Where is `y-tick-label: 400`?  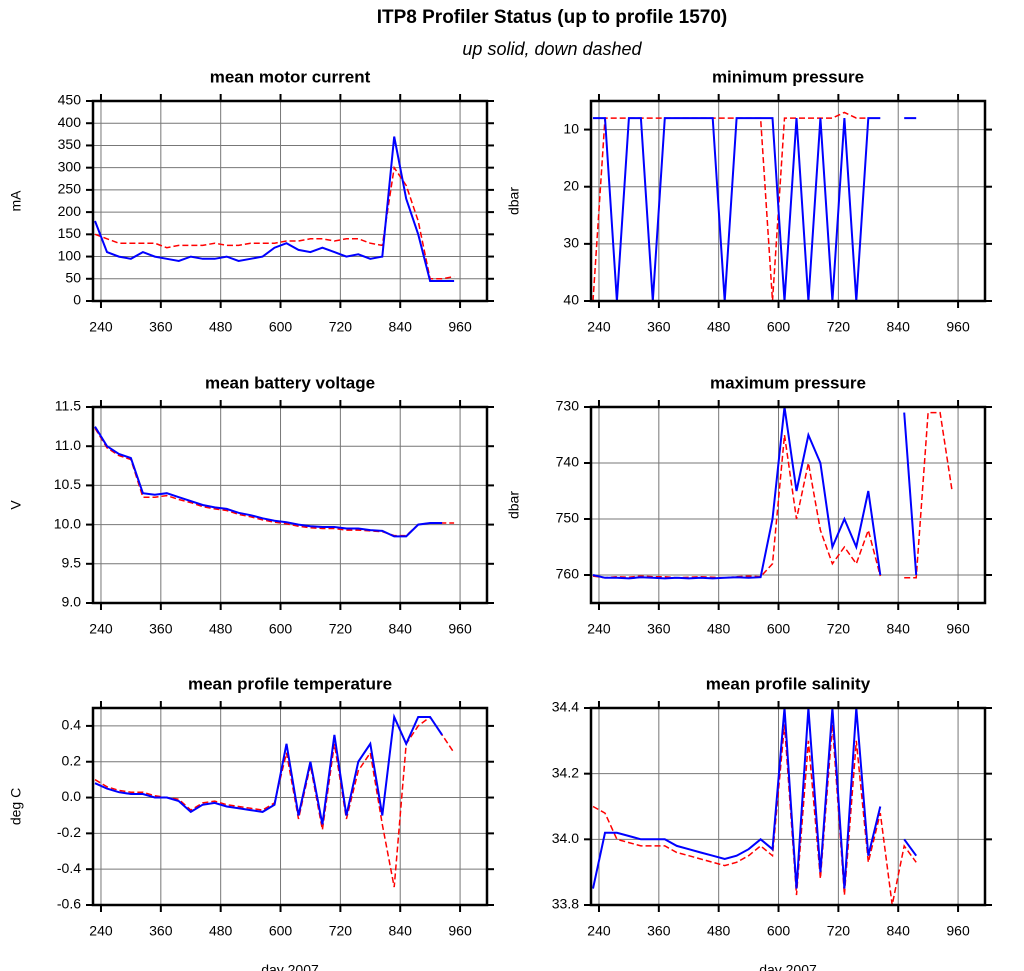
y-tick-label: 400 is located at coordinates (70, 122).